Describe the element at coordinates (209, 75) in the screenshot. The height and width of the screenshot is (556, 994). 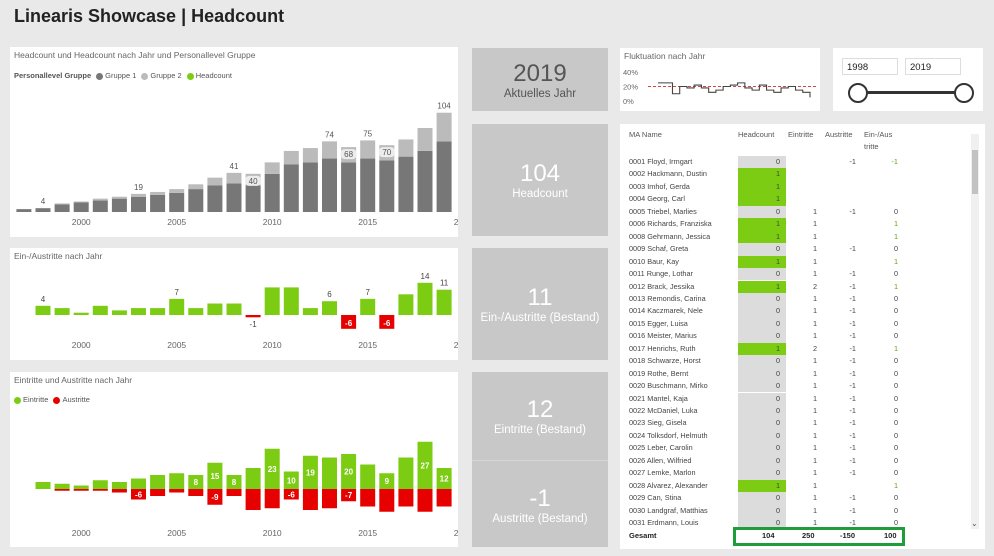
I see `legend-headcount: Headcount` at that location.